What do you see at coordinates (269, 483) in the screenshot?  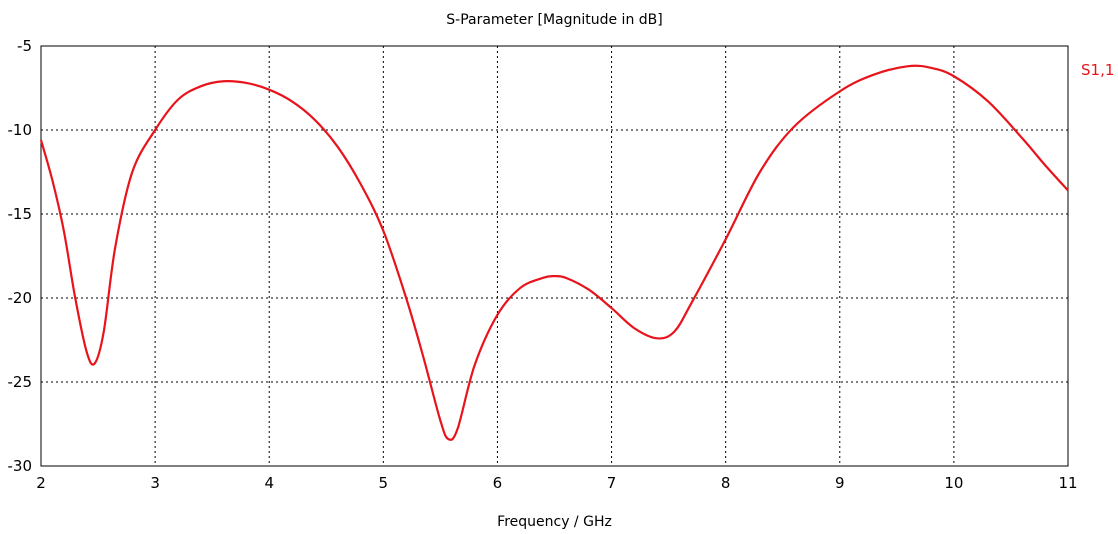 I see `x-tick-label: 4` at bounding box center [269, 483].